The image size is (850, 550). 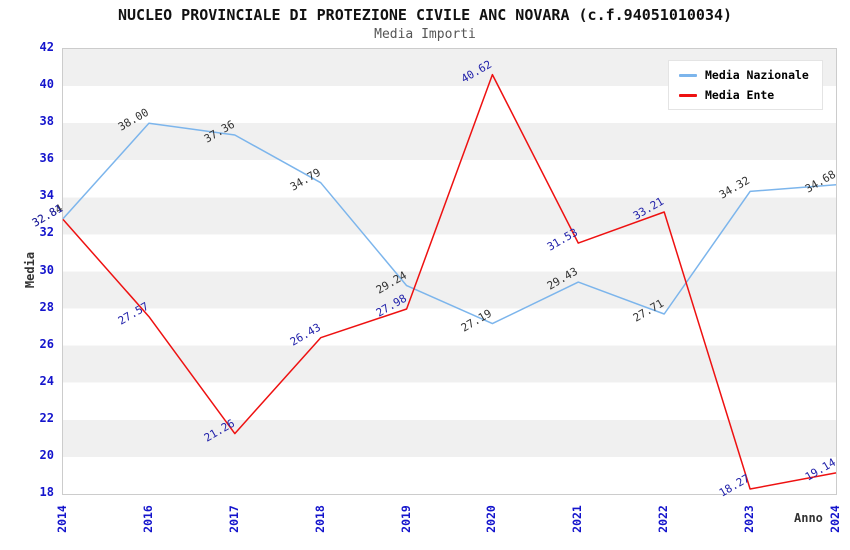 I want to click on y-tick-label: 42, so click(x=46, y=47).